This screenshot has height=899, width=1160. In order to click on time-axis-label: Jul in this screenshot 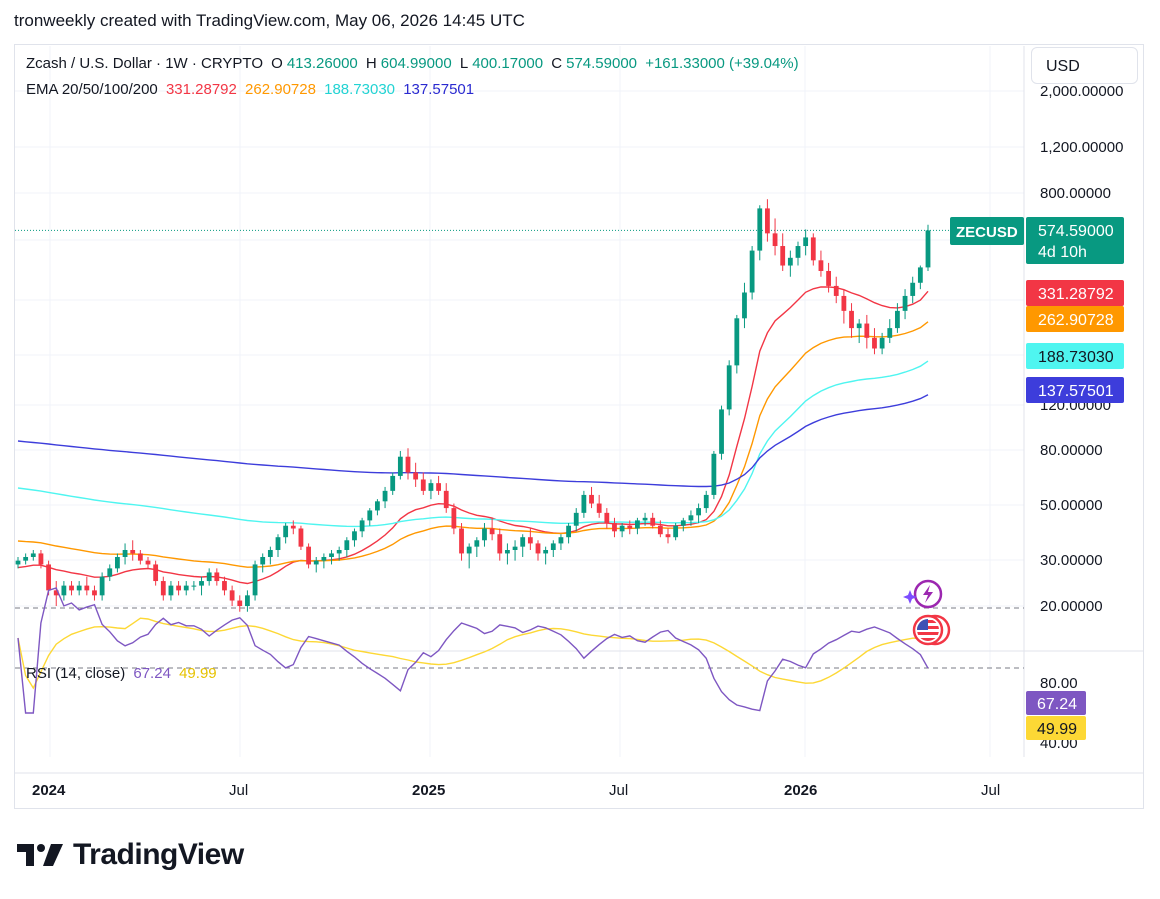, I will do `click(990, 790)`.